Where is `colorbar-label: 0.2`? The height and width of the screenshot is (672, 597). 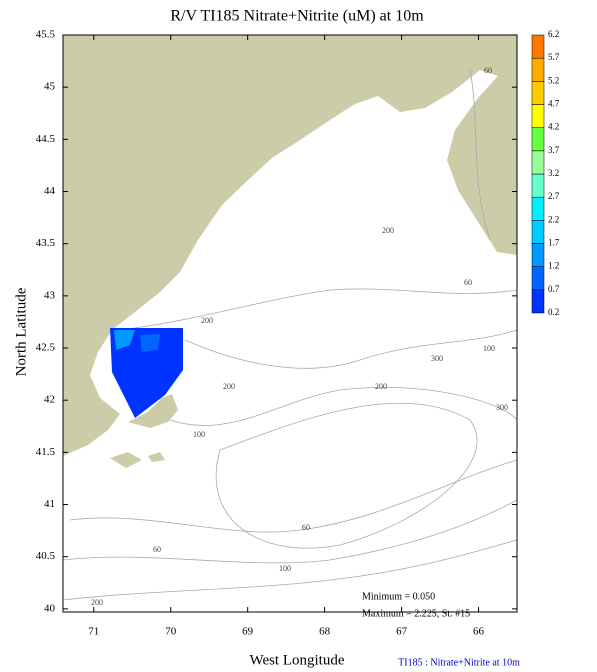 colorbar-label: 0.2 is located at coordinates (553, 312).